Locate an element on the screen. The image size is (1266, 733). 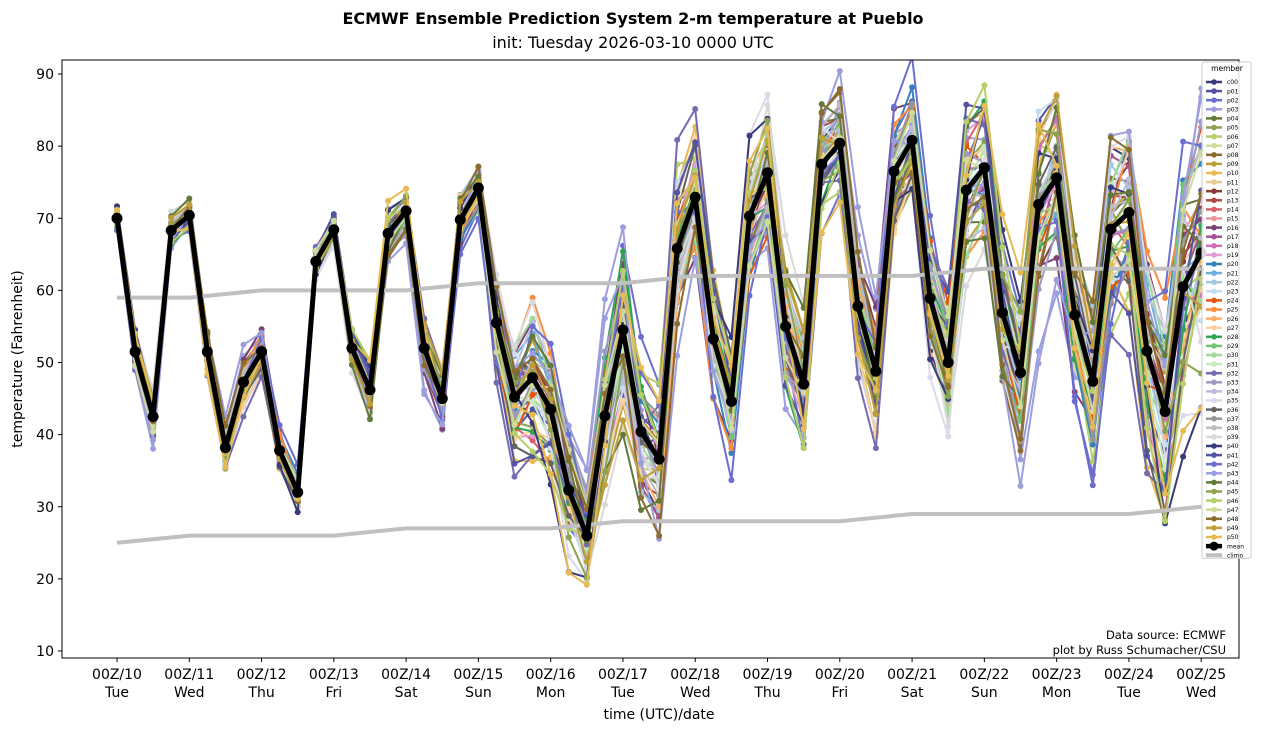
legend-label: p34 is located at coordinates (1233, 392).